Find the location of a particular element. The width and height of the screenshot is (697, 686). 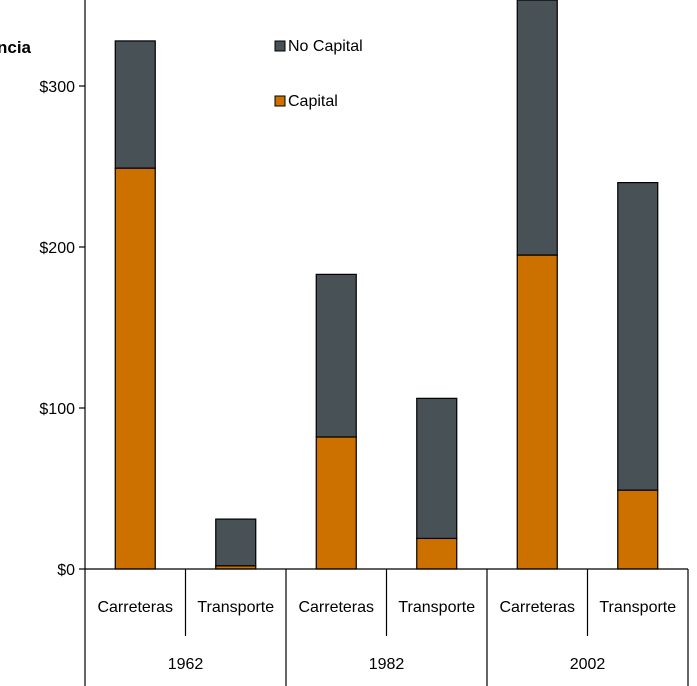

y-tick-label: $0 is located at coordinates (66, 570).